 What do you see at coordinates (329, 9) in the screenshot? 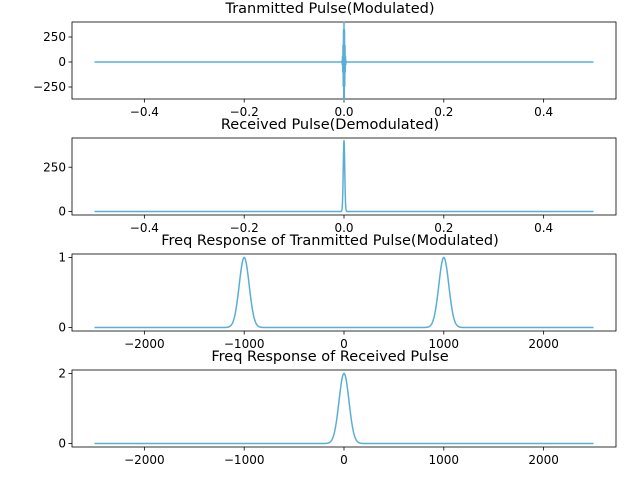
I see `subplot-title: Tranmitted Pulse(Modulated)` at bounding box center [329, 9].